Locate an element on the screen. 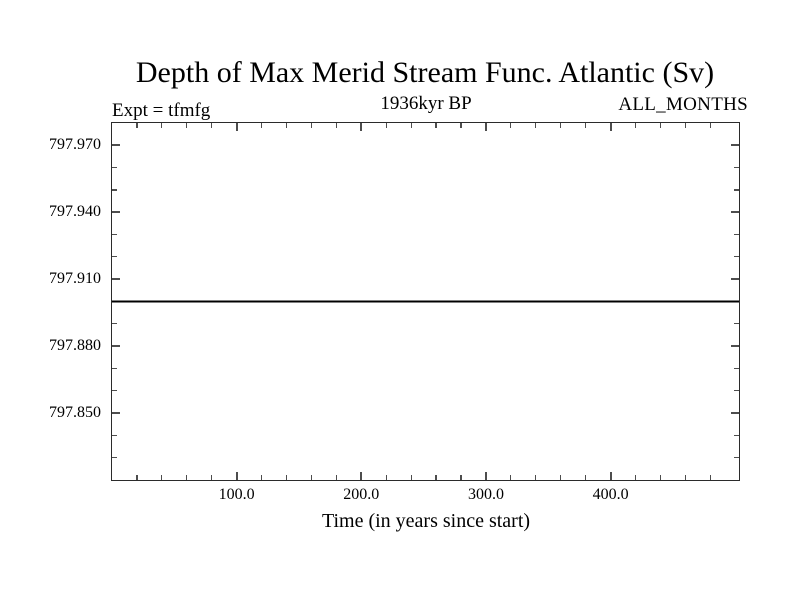 This screenshot has height=600, width=800. x-axis-title: Time (in years since start) is located at coordinates (426, 521).